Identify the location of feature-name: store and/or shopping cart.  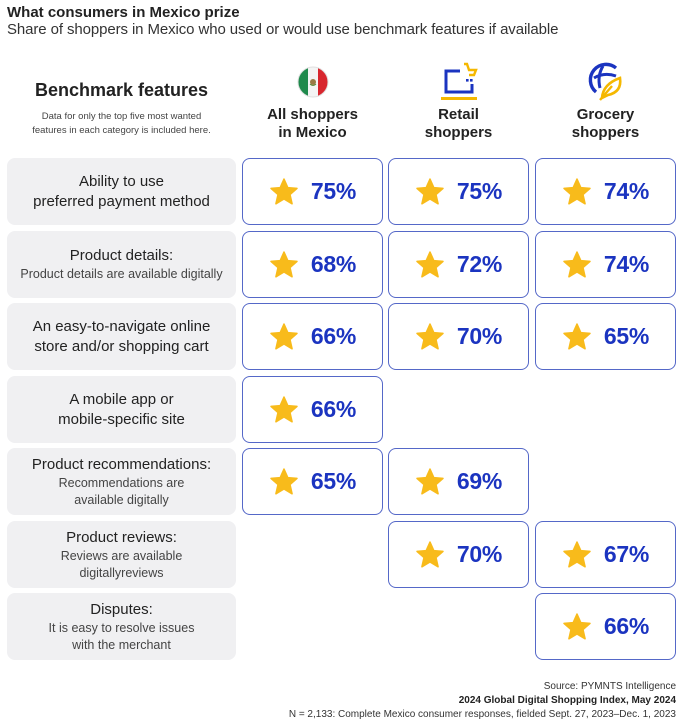
(121, 346).